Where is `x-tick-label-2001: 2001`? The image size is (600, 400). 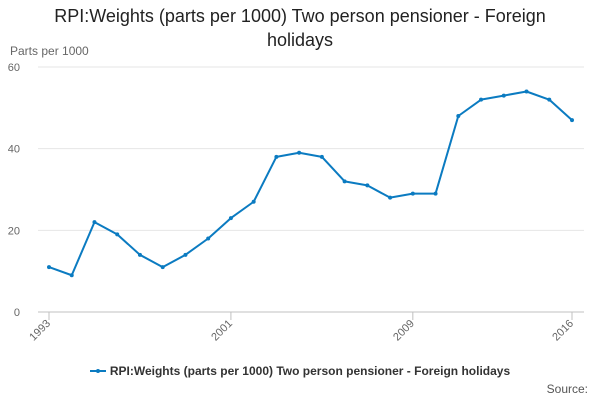 x-tick-label-2001: 2001 is located at coordinates (222, 331).